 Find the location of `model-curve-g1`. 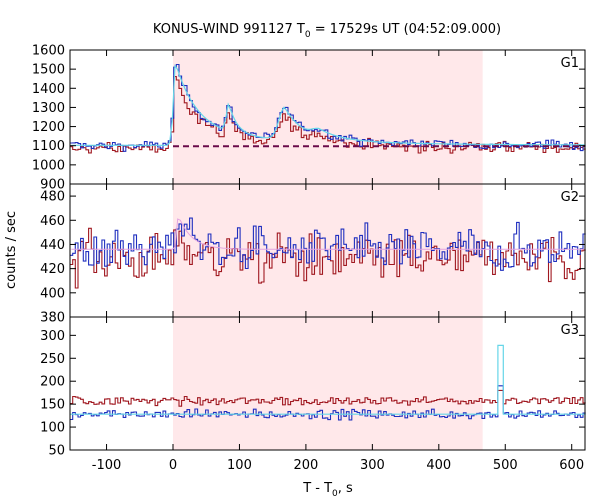

model-curve-g1 is located at coordinates (328, 105).